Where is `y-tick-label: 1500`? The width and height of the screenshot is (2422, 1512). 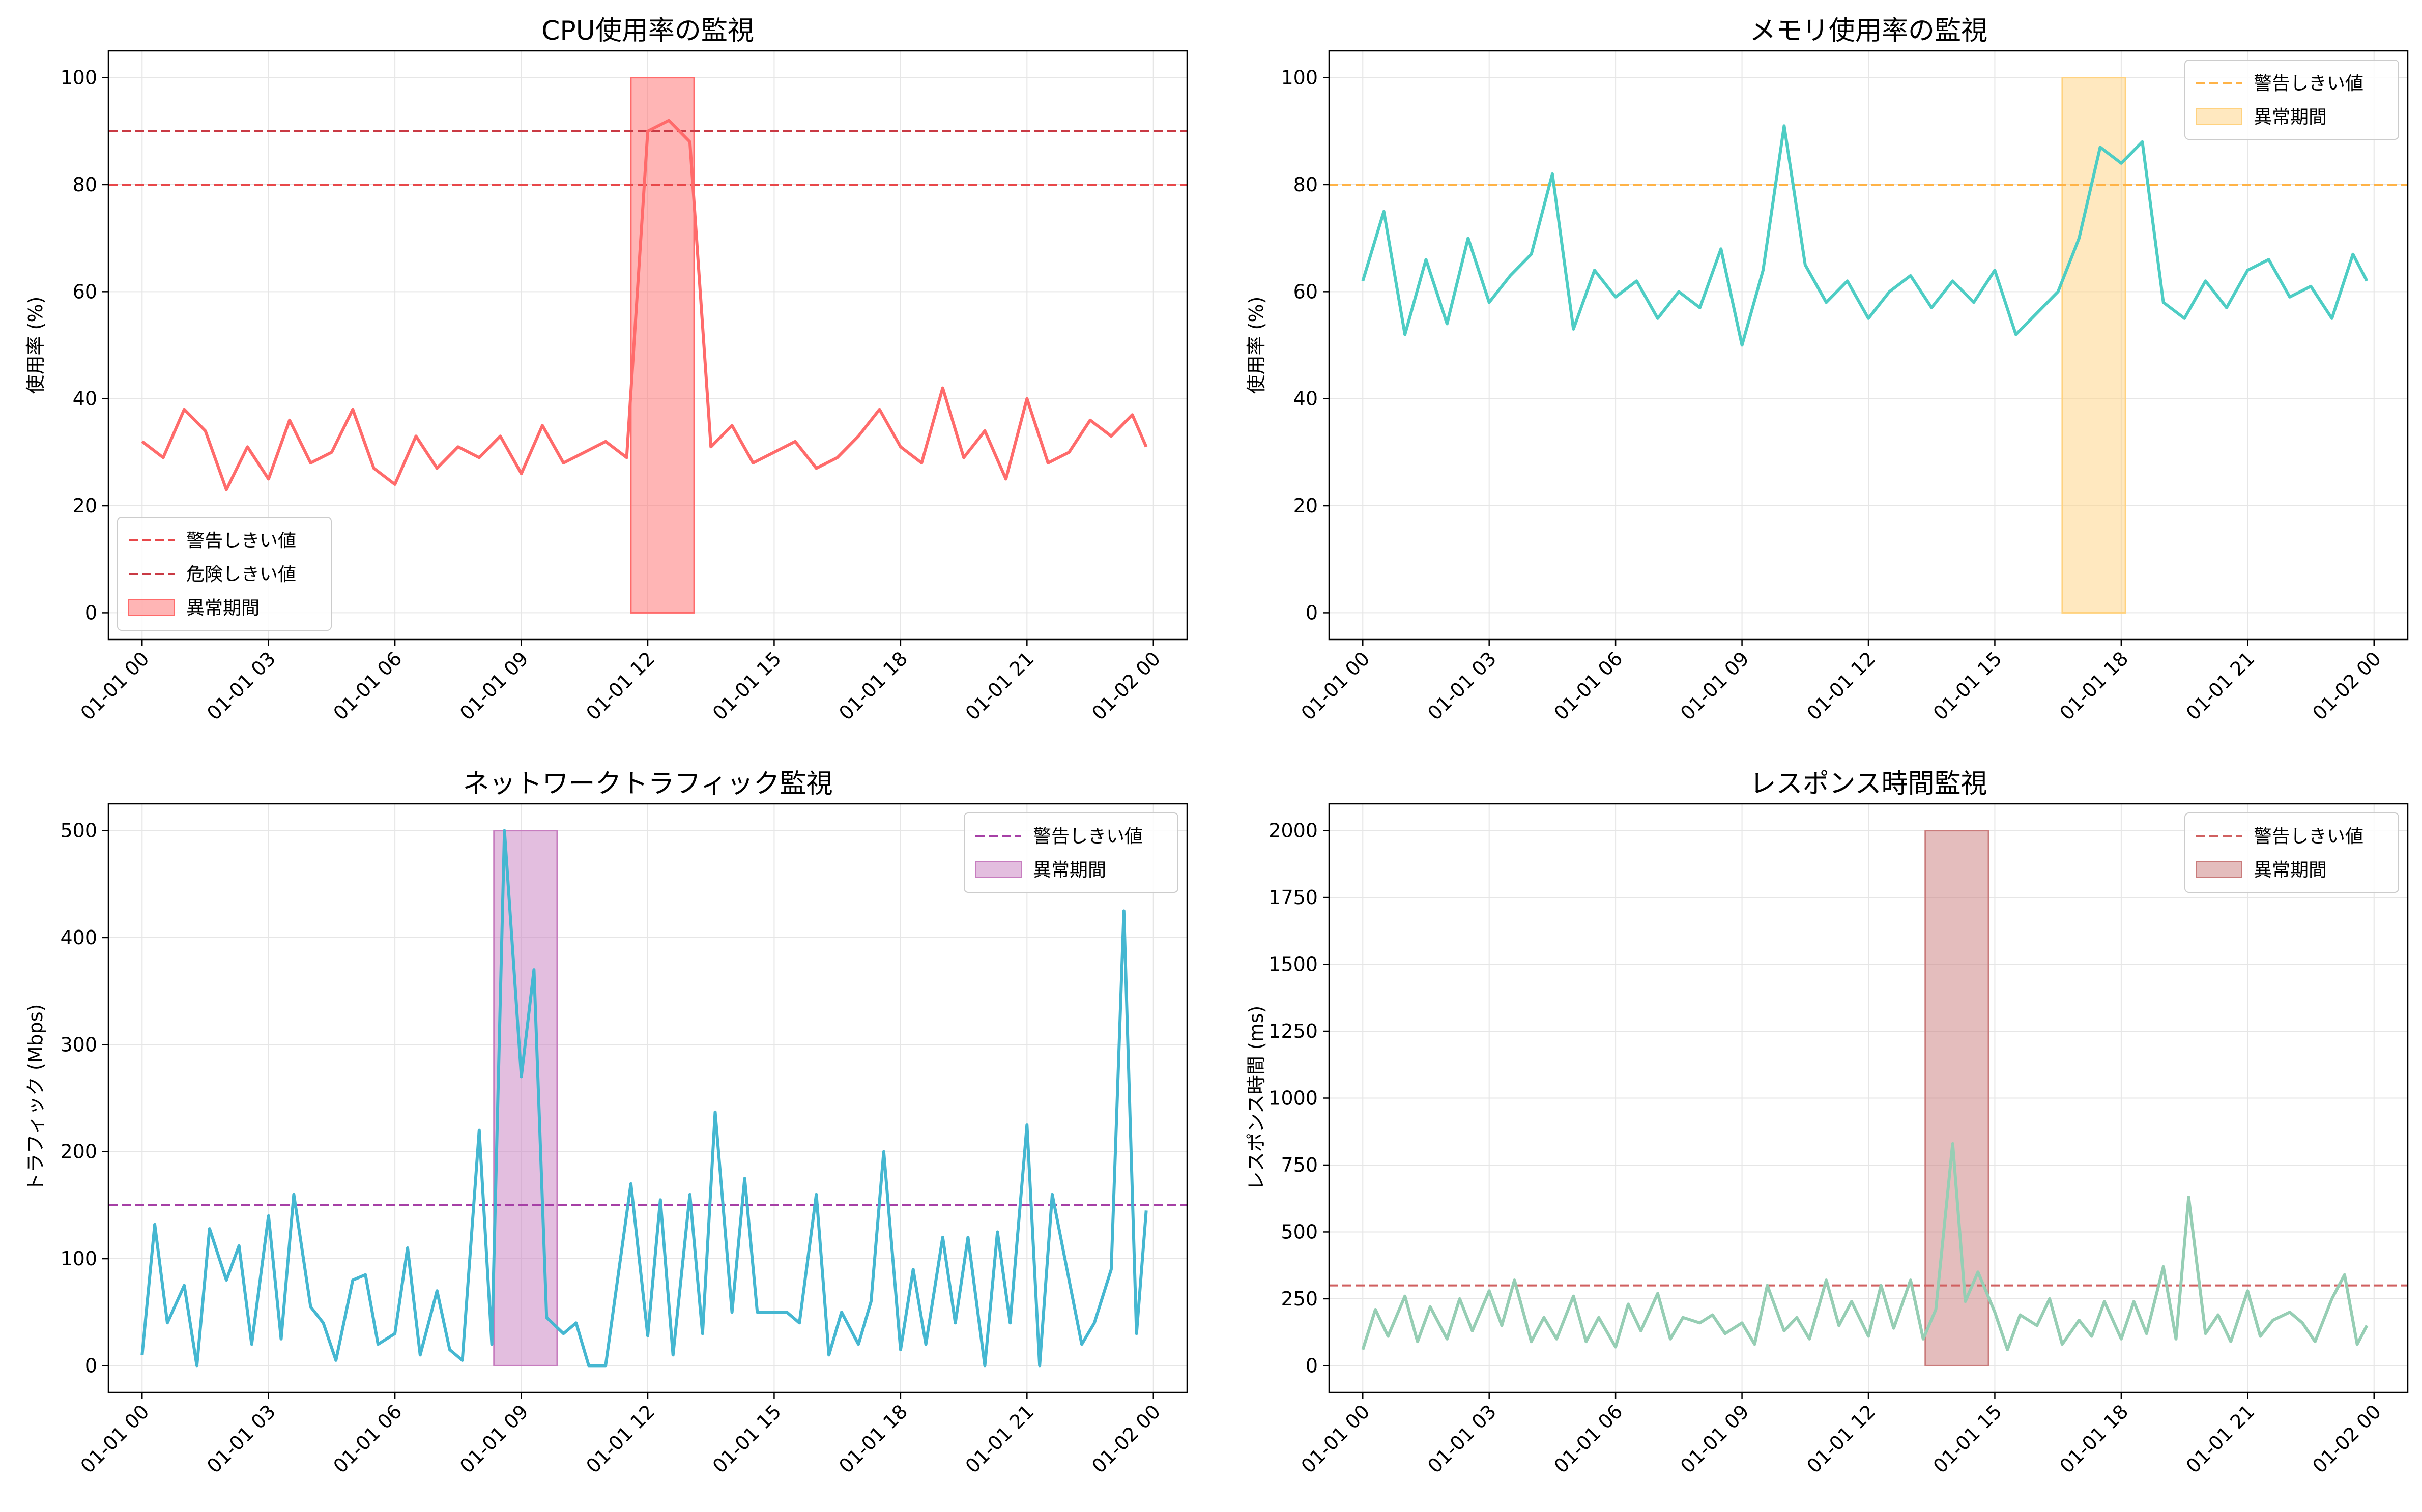
y-tick-label: 1500 is located at coordinates (1293, 964).